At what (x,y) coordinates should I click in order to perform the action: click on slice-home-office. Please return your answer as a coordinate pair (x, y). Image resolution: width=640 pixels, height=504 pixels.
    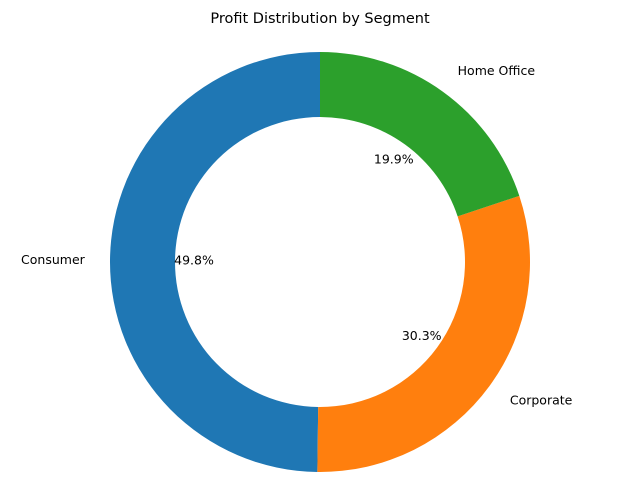
    Looking at the image, I should click on (420, 134).